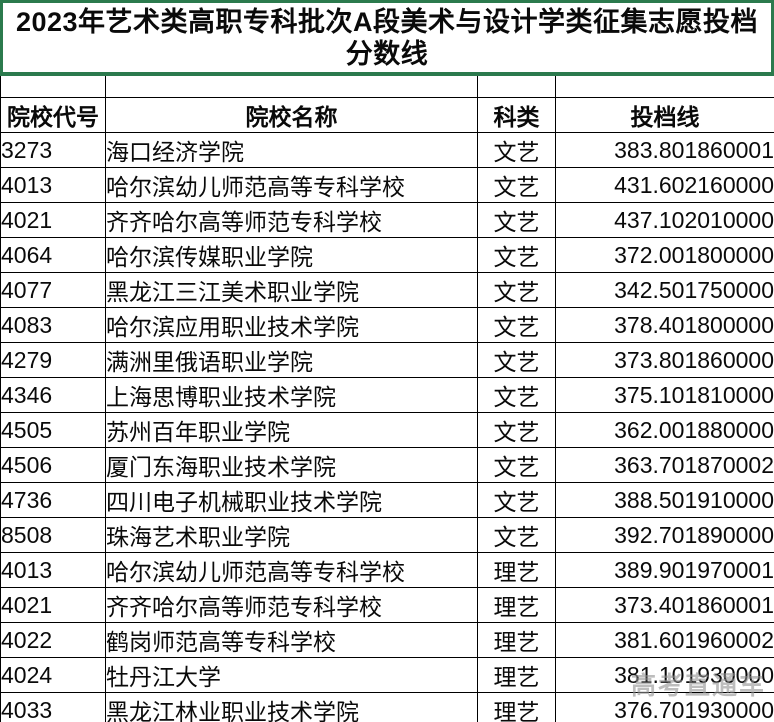  Describe the element at coordinates (664, 185) in the screenshot. I see `cell-score-line: 431.602160000` at that location.